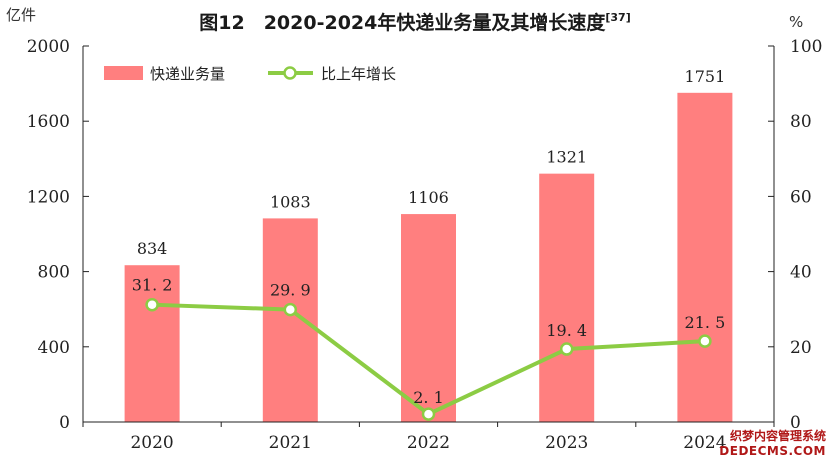 This screenshot has width=830, height=463. I want to click on right-tick-label: 20, so click(801, 348).